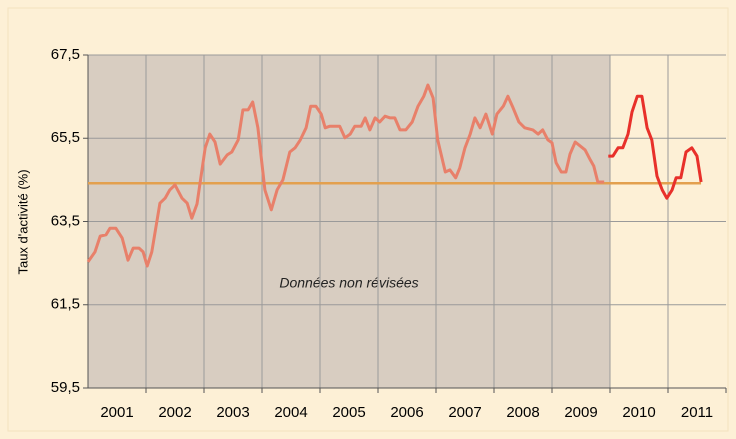  I want to click on y-tick-label: 59,5, so click(65, 387).